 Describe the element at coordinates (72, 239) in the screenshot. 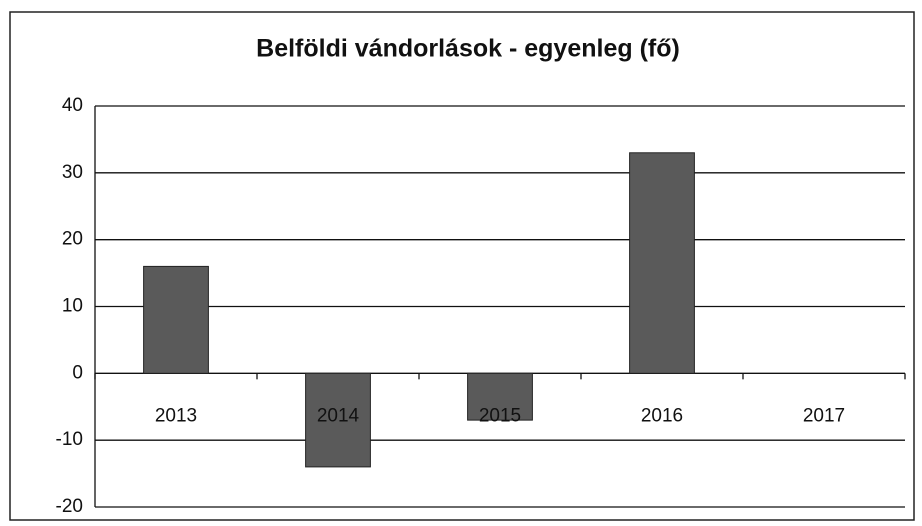

I see `y-tick-label: 20` at that location.